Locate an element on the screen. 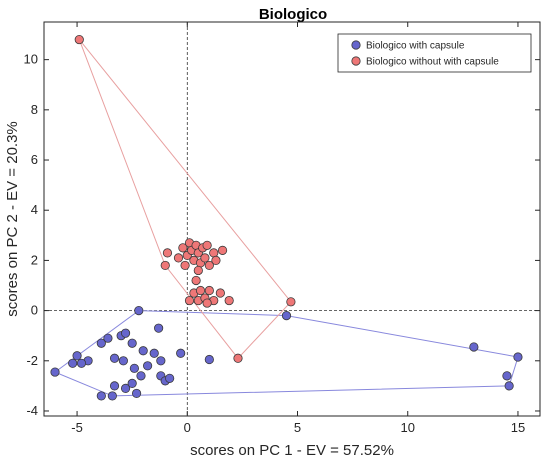 The width and height of the screenshot is (550, 461). y-tick-label: 4 is located at coordinates (34, 209).